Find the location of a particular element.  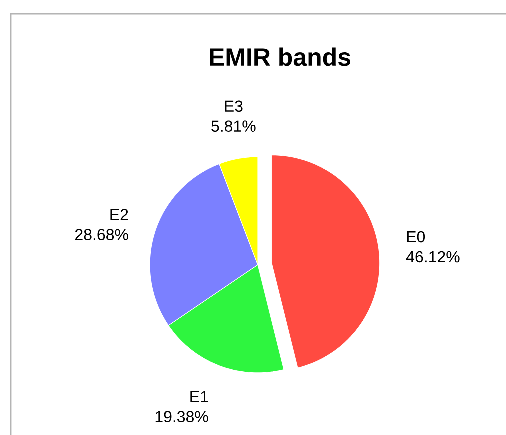

slice-label: E1 is located at coordinates (199, 396).